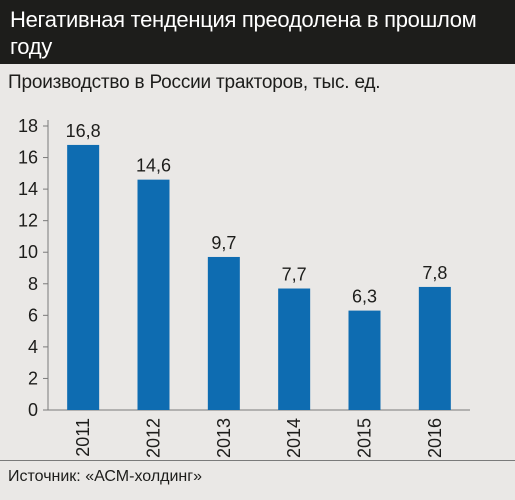  What do you see at coordinates (224, 438) in the screenshot?
I see `x-tick-label: 2013` at bounding box center [224, 438].